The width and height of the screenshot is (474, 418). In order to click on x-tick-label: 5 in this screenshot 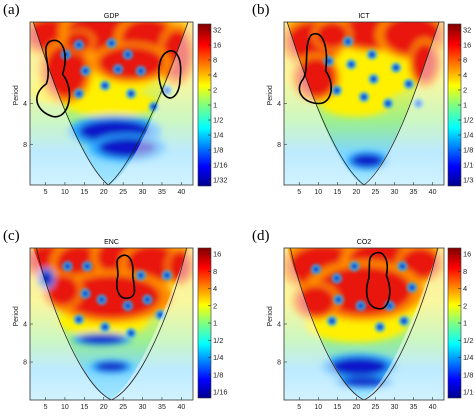, I will do `click(46, 192)`.